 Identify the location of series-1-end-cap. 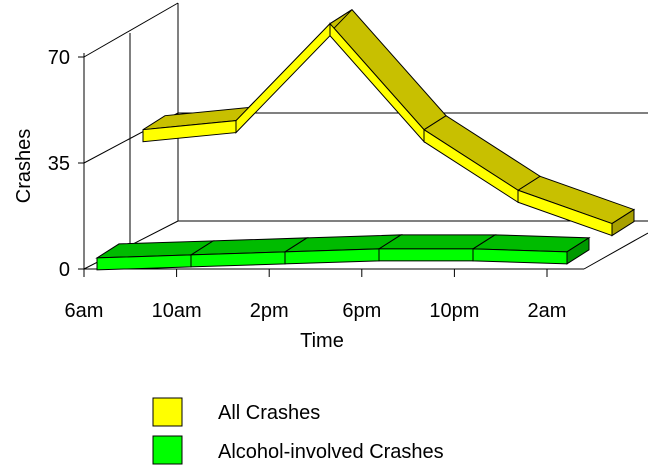
(578, 250).